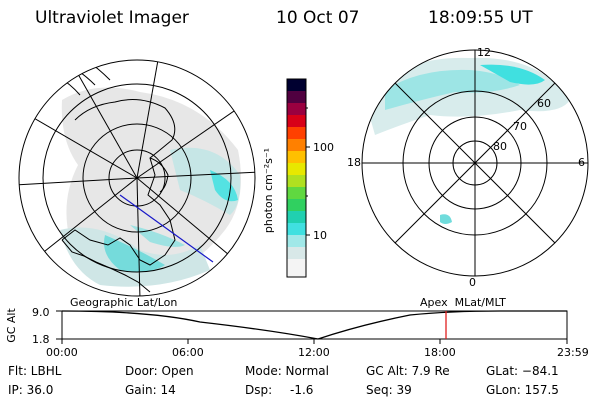 This screenshot has height=400, width=600. What do you see at coordinates (472, 282) in the screenshot?
I see `mlt-label-0: 0` at bounding box center [472, 282].